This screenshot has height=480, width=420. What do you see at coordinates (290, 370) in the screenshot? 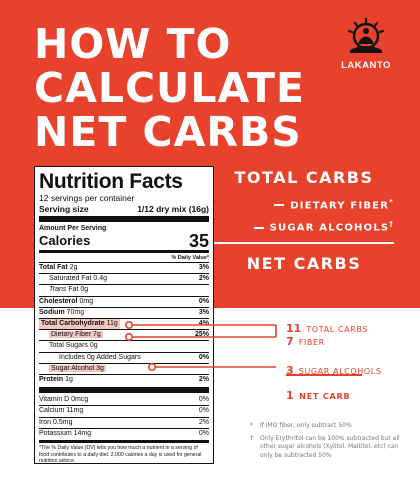
I see `breakdown-number: 3` at bounding box center [290, 370].